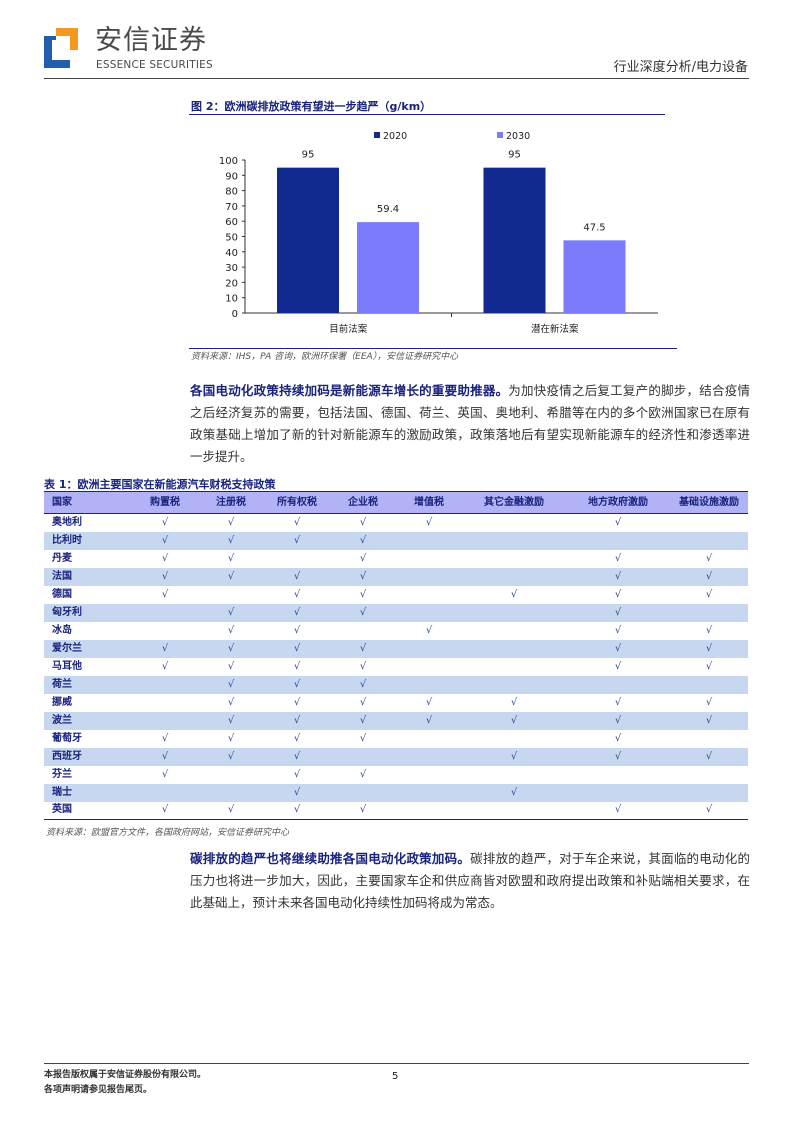  What do you see at coordinates (396, 559) in the screenshot?
I see `table-row: 丹麦 √ √ √ √ √` at bounding box center [396, 559].